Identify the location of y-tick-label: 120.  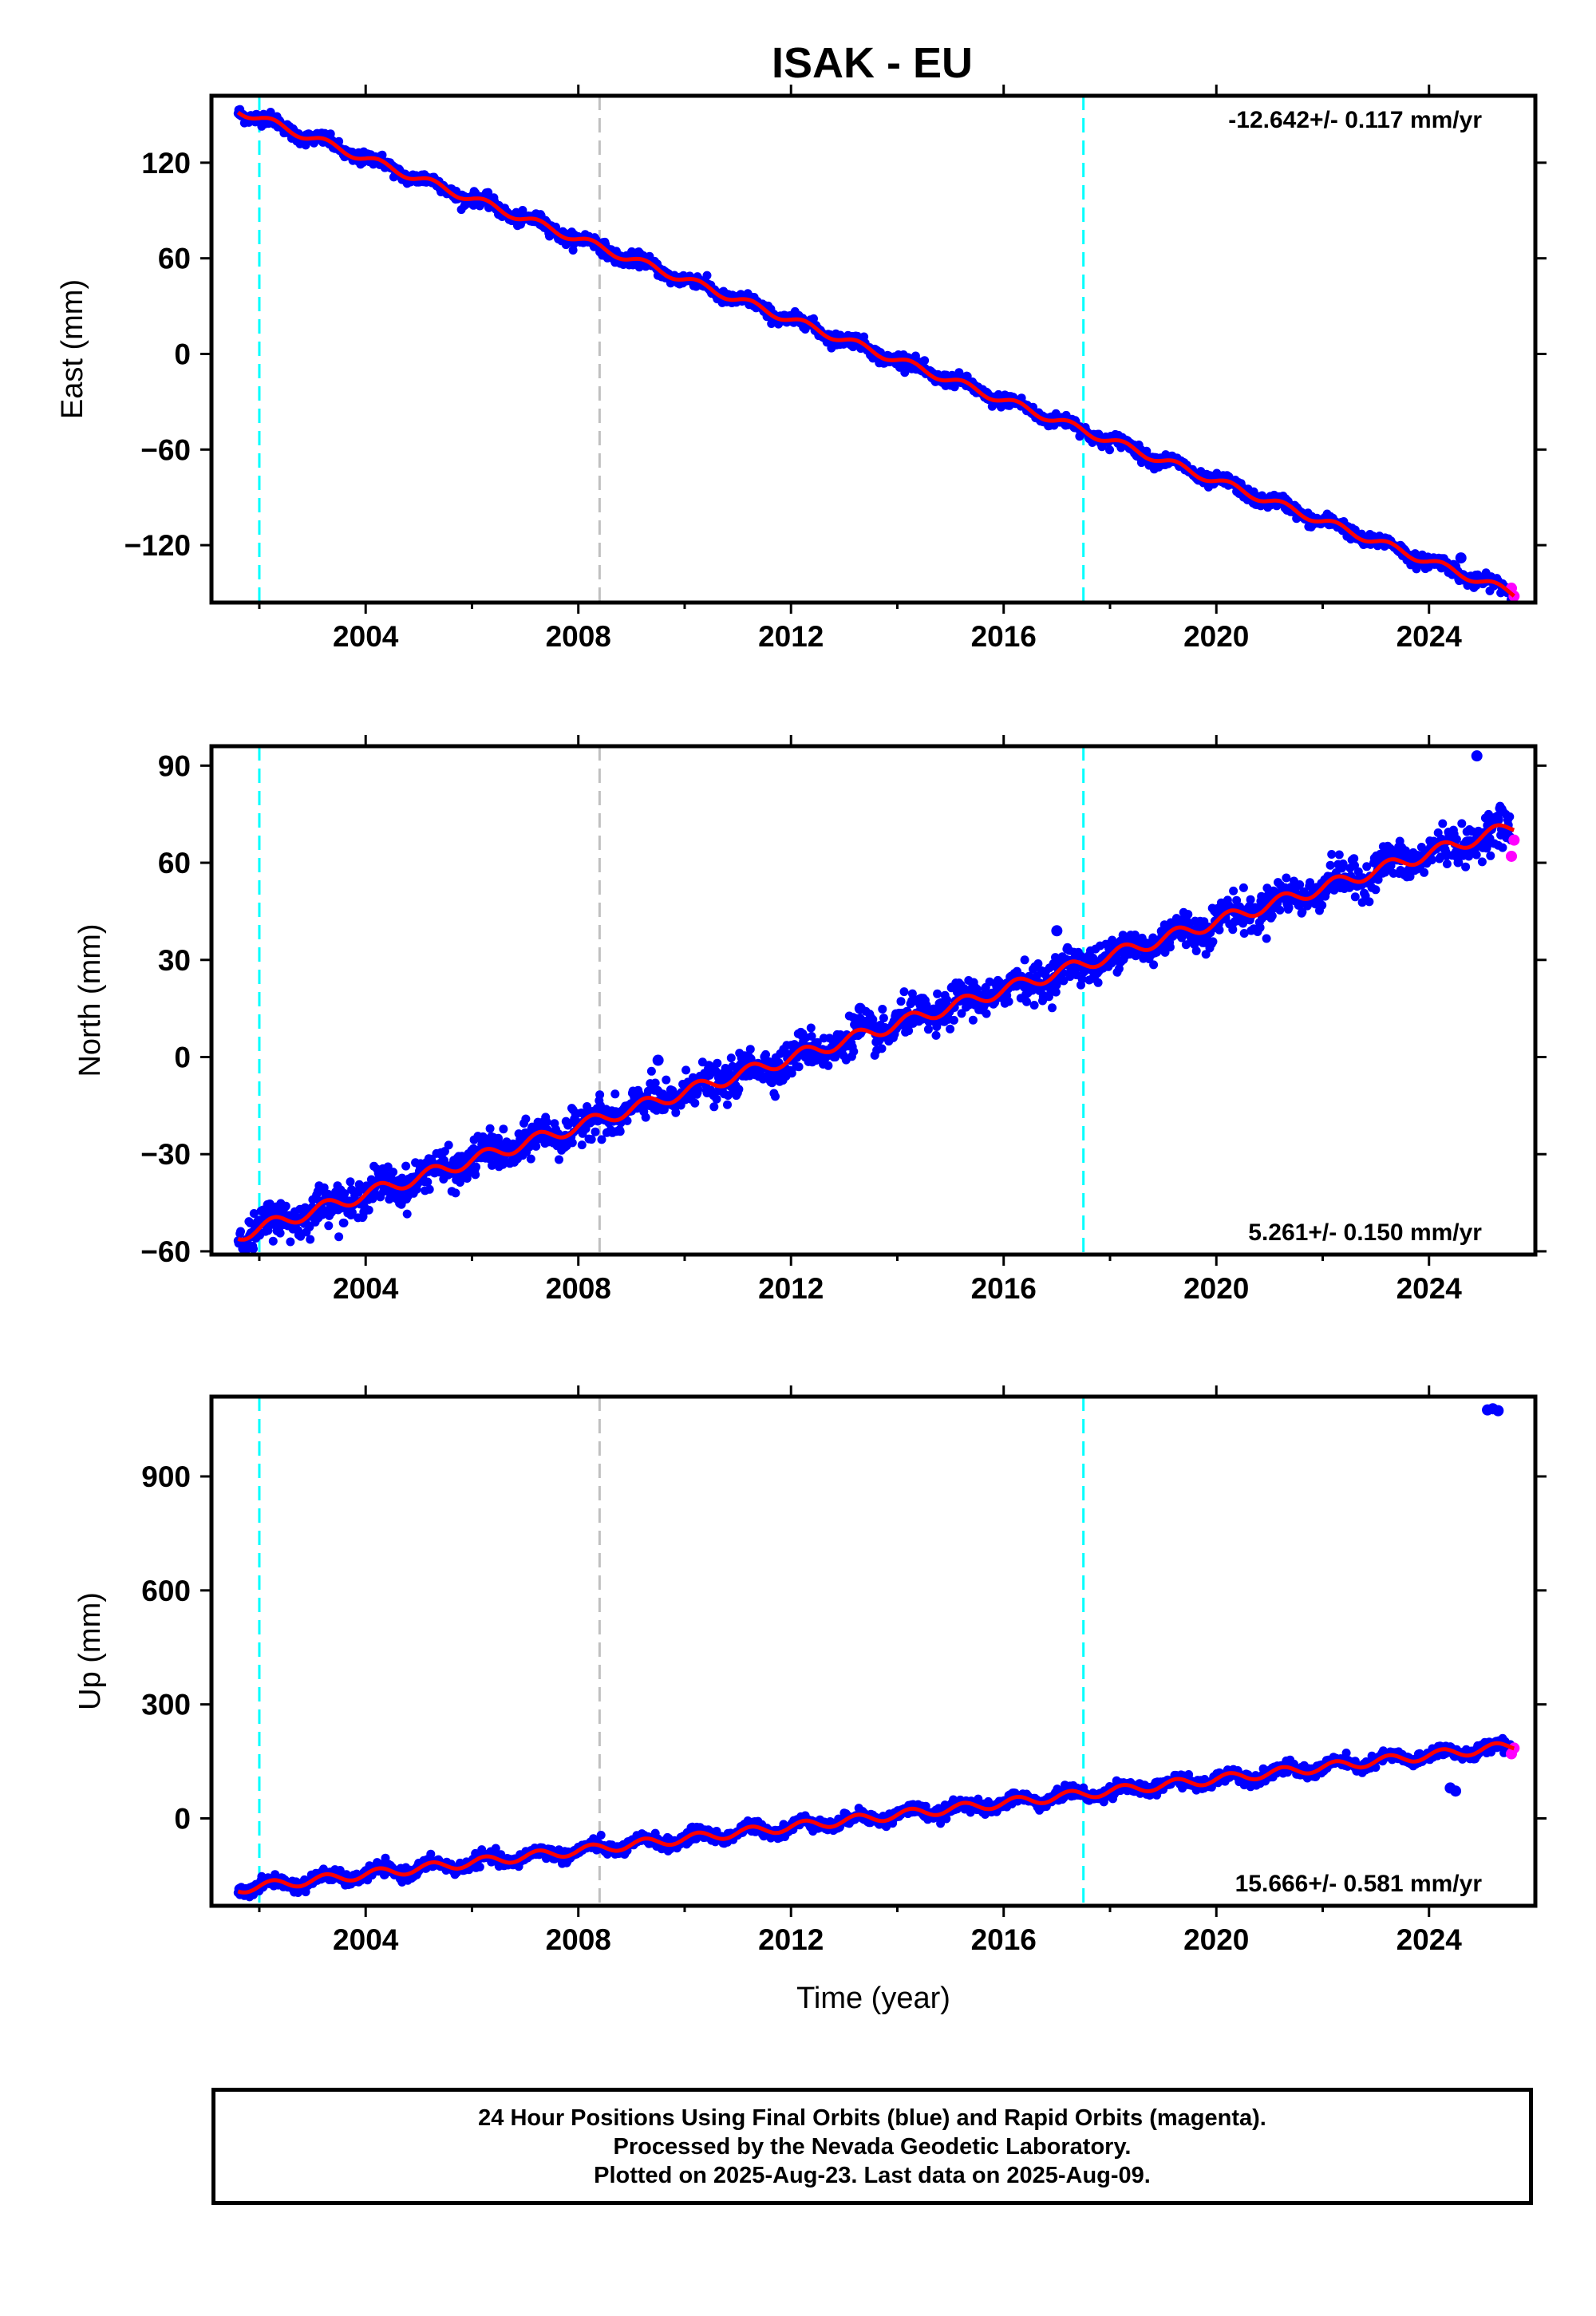
(166, 163).